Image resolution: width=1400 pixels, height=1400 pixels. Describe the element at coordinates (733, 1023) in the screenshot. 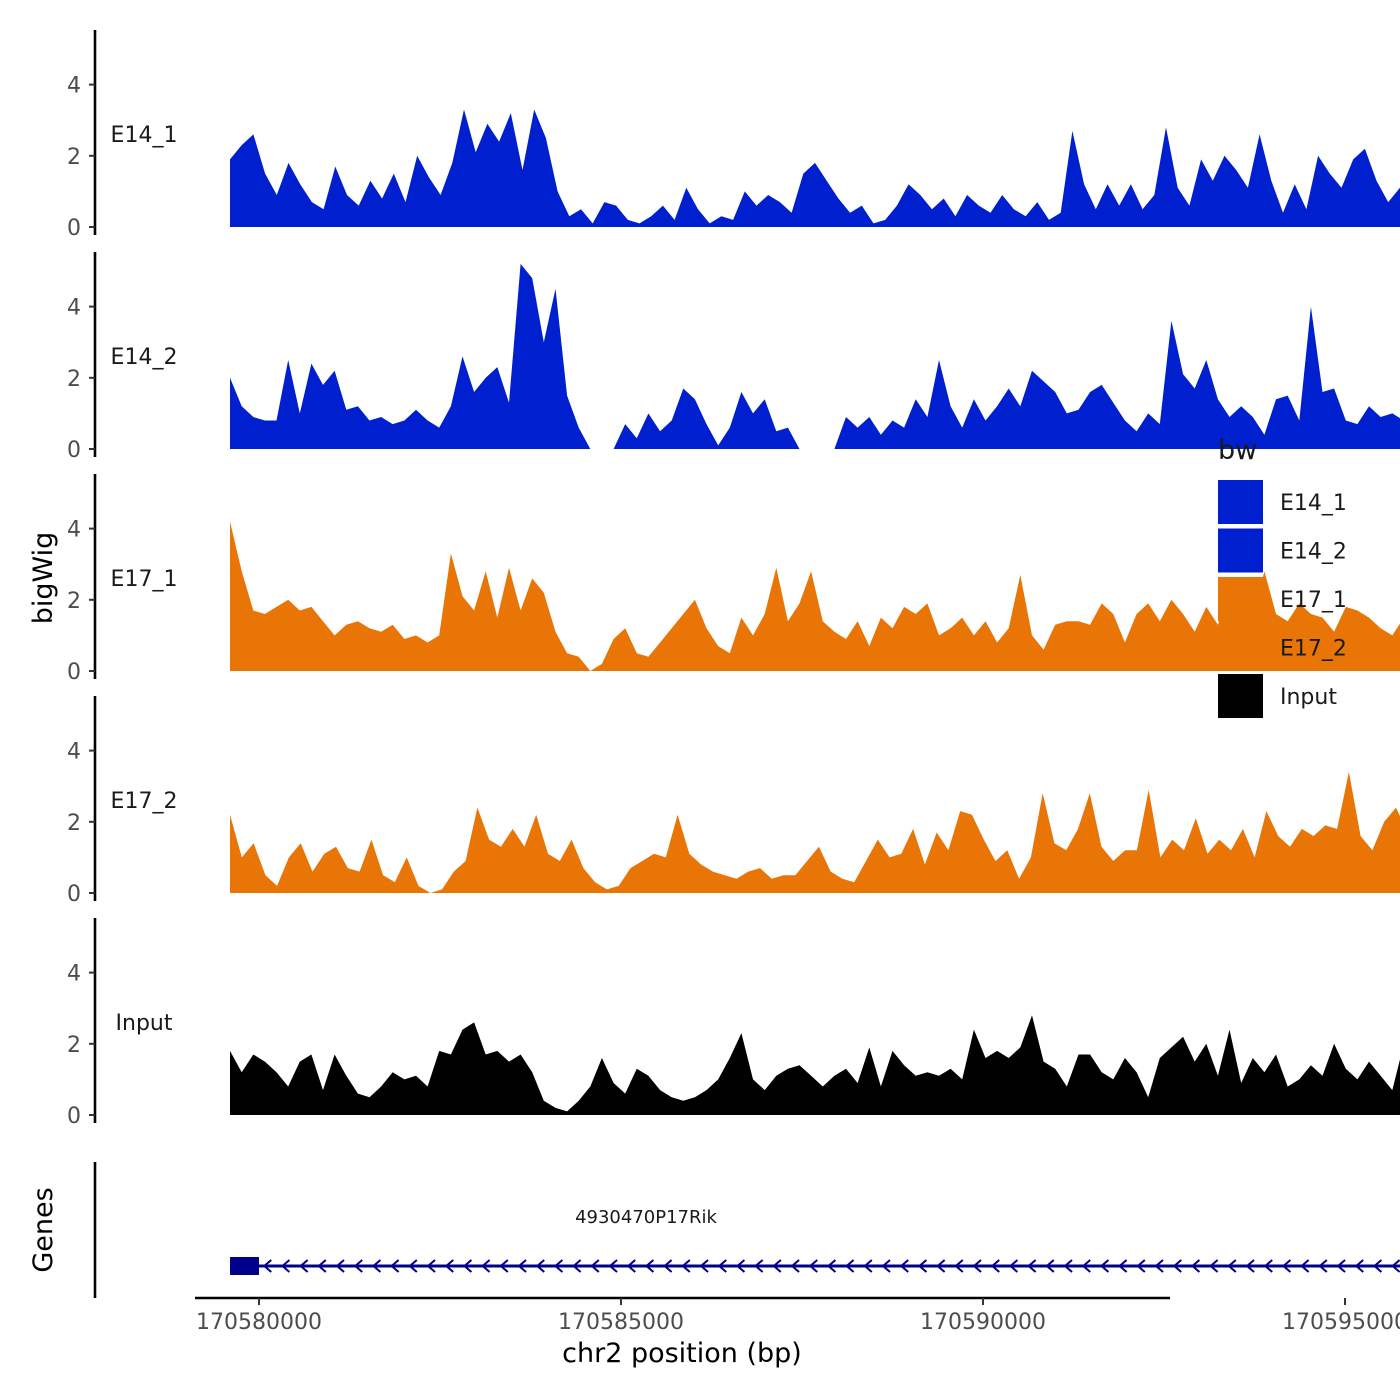

I see `track-Input: 0 2 4 Input` at that location.